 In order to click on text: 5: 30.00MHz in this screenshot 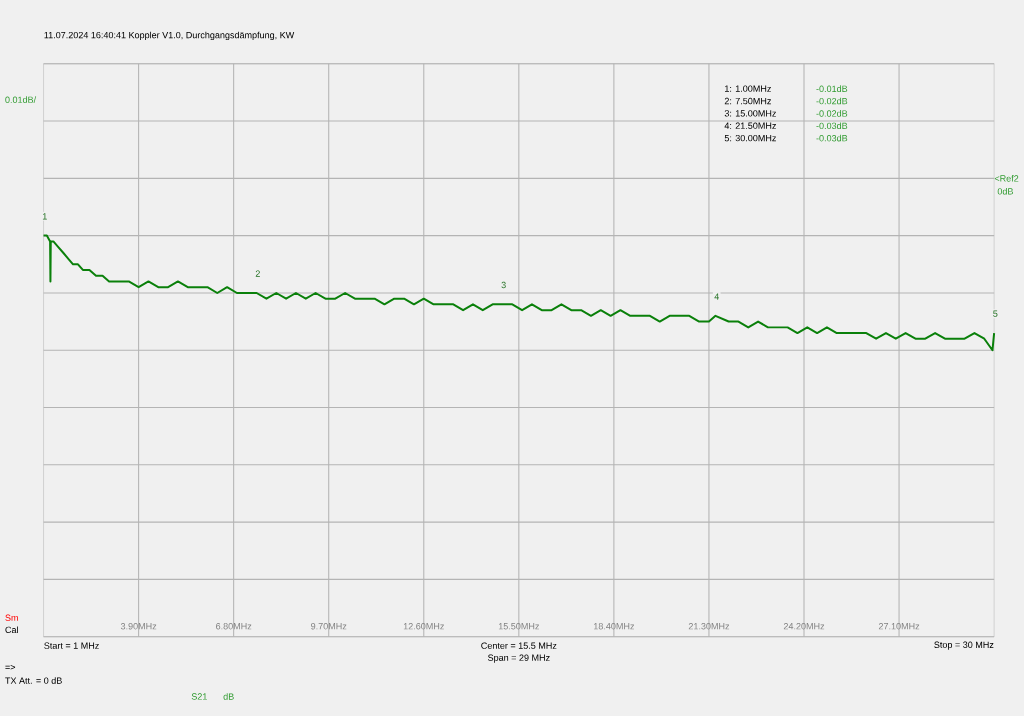, I will do `click(750, 138)`.